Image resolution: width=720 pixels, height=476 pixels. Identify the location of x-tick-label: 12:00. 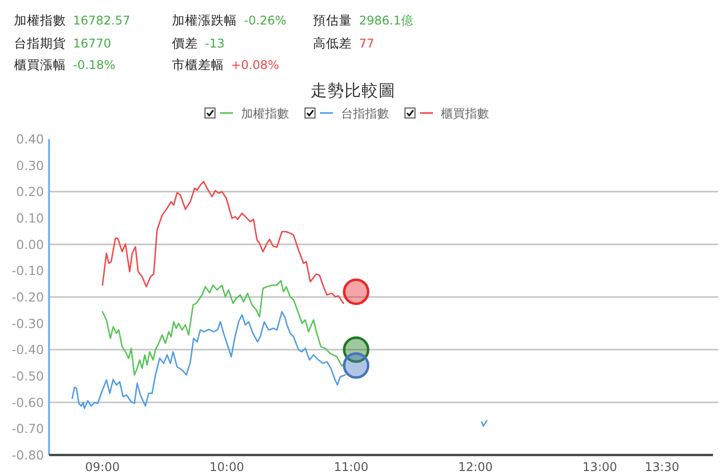
(475, 467).